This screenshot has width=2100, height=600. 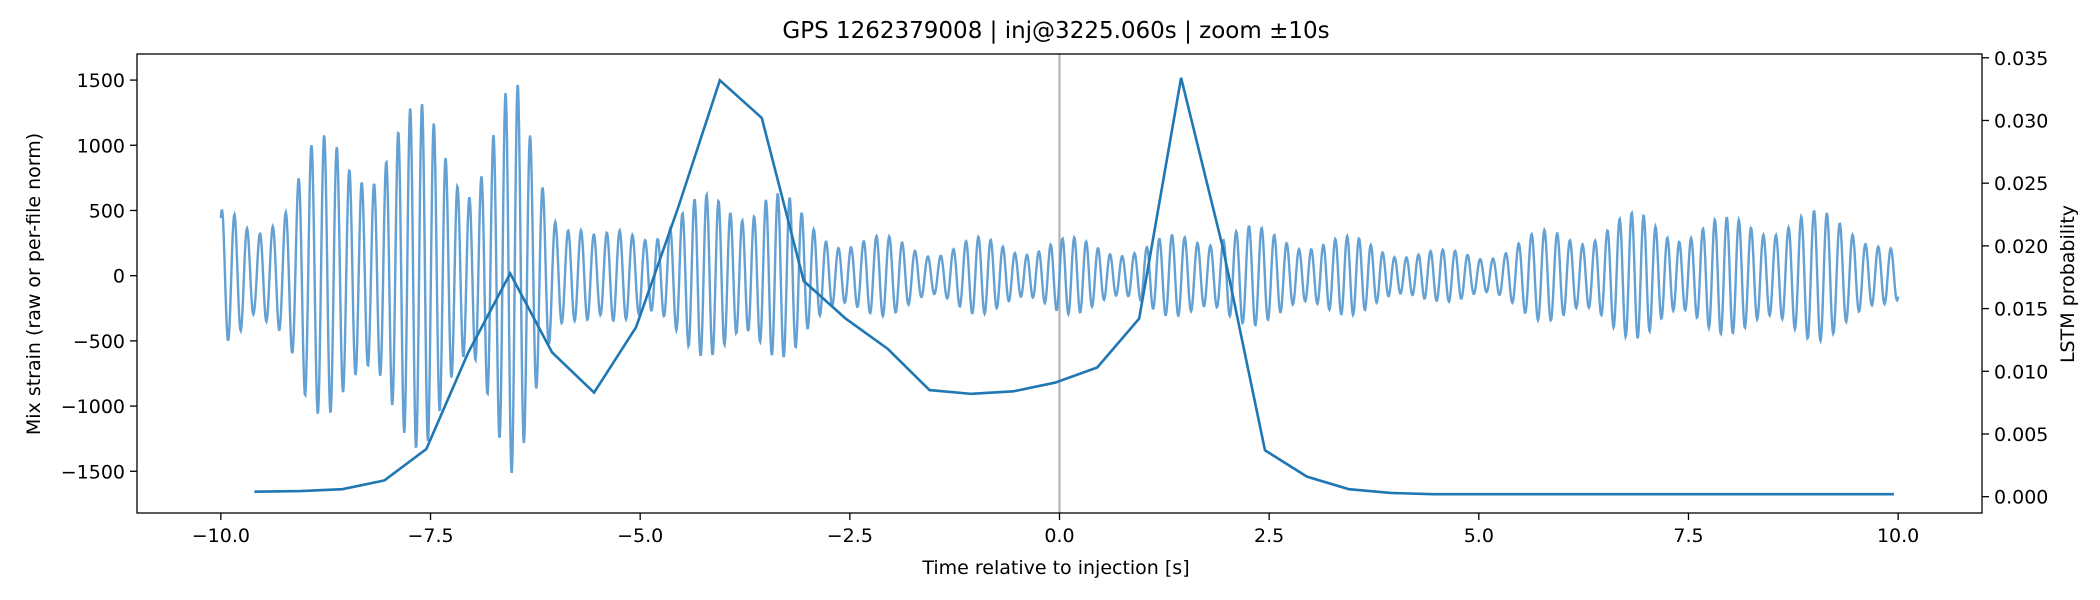 I want to click on x-tick-label: 10.0, so click(x=1898, y=536).